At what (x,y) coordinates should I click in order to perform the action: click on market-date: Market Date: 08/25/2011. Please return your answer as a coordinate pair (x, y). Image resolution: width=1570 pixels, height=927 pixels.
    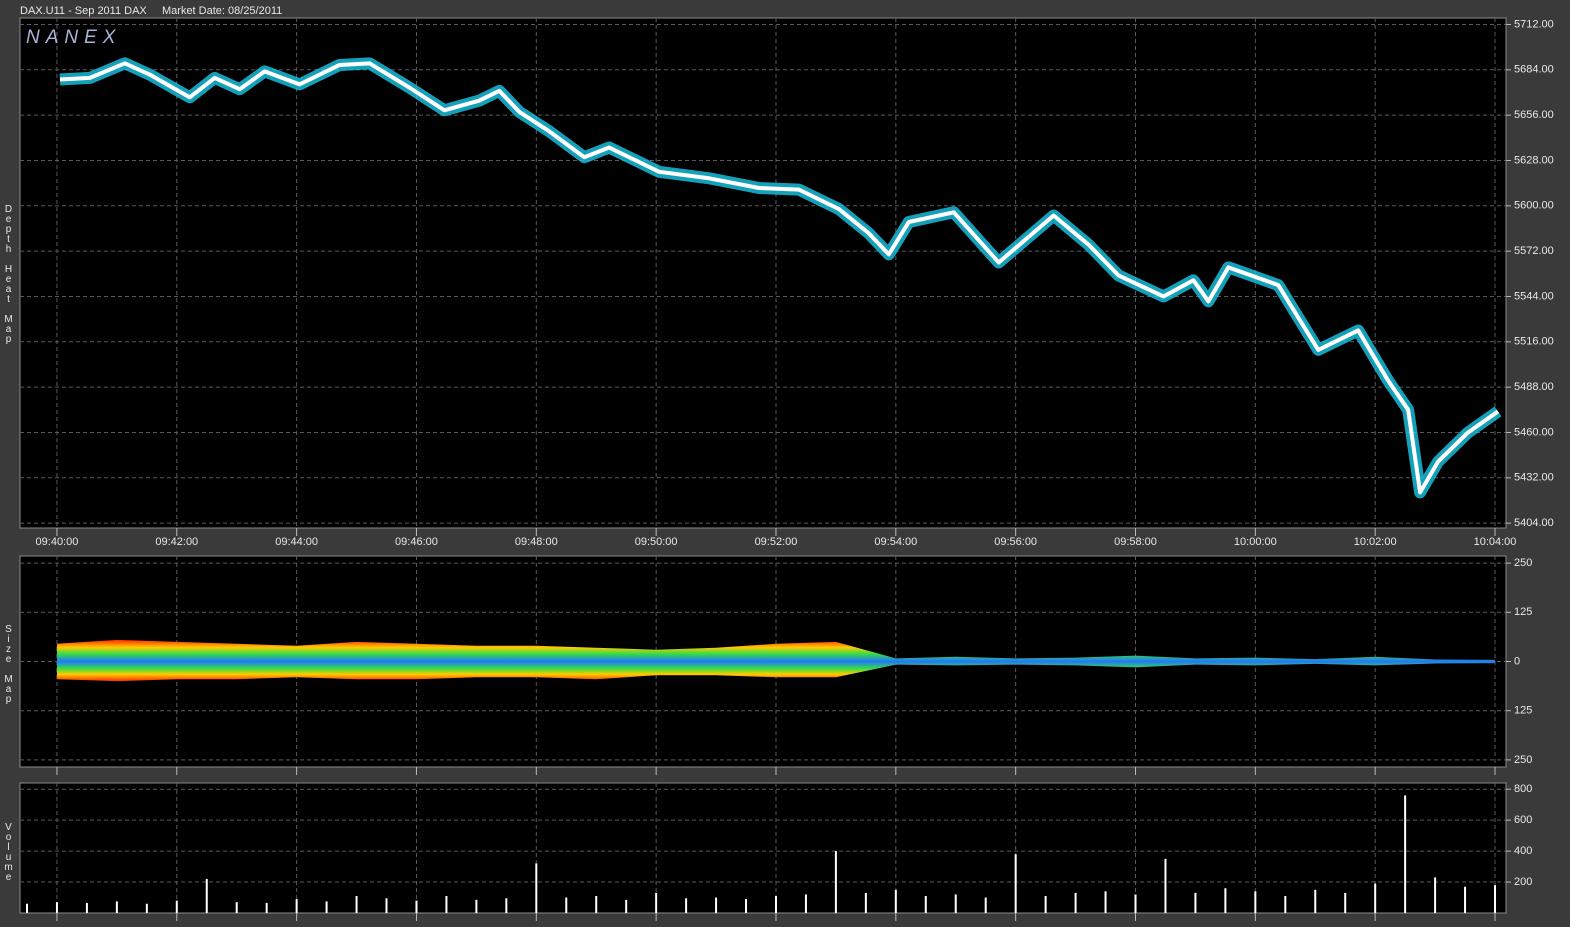
    Looking at the image, I should click on (222, 11).